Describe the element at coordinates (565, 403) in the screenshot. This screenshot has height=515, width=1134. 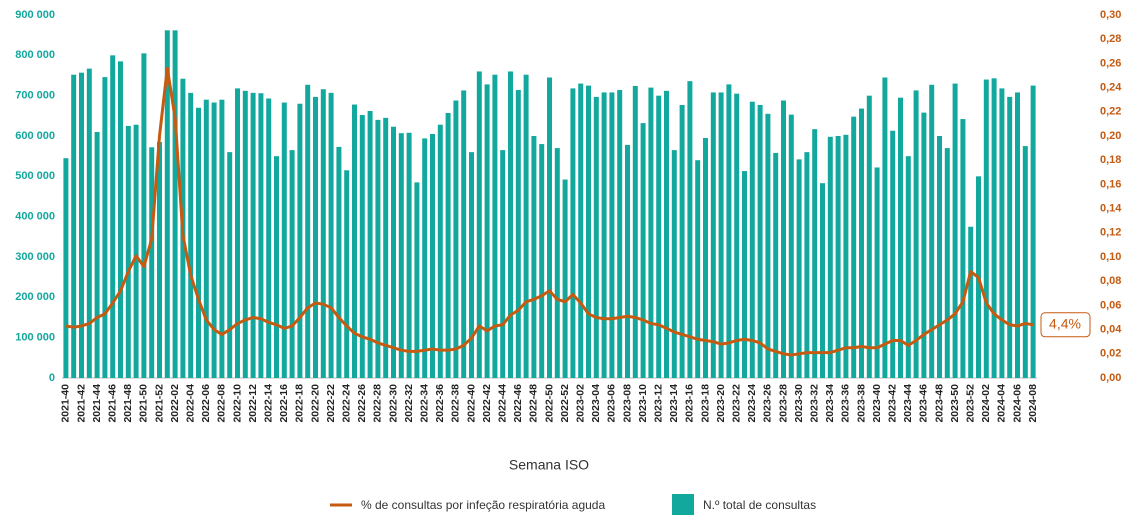
I see `x-tick-label: 2022-52` at that location.